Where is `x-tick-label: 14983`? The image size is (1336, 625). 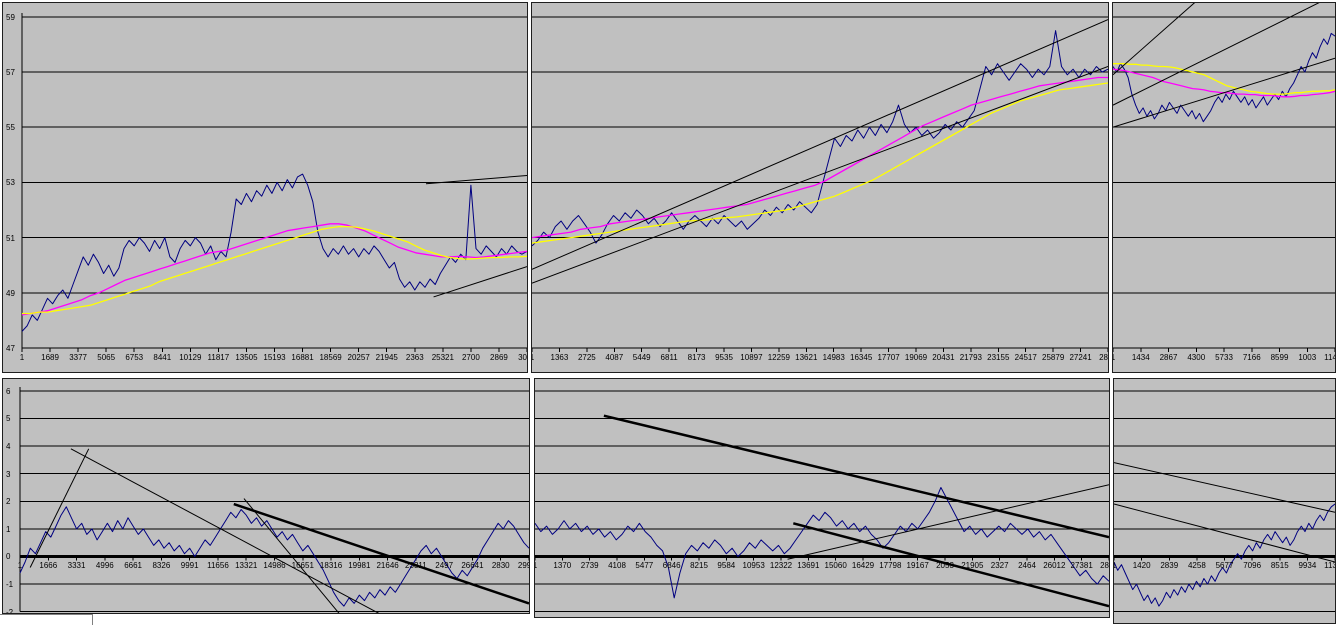 x-tick-label: 14983 is located at coordinates (833, 357).